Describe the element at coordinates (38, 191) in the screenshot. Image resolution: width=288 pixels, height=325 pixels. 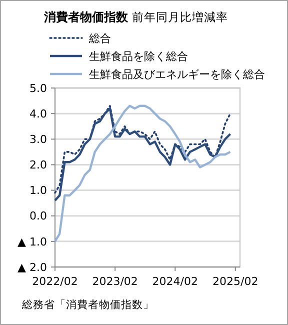
I see `y-tick-label: 1.0` at that location.